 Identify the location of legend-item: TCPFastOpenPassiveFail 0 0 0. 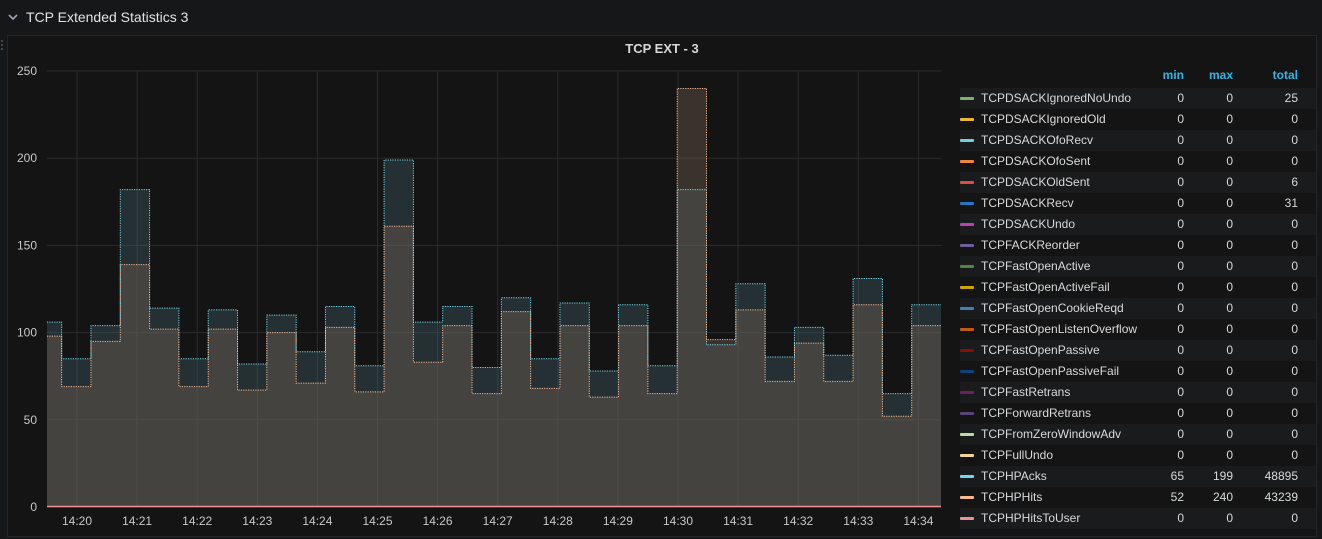
(1138, 371).